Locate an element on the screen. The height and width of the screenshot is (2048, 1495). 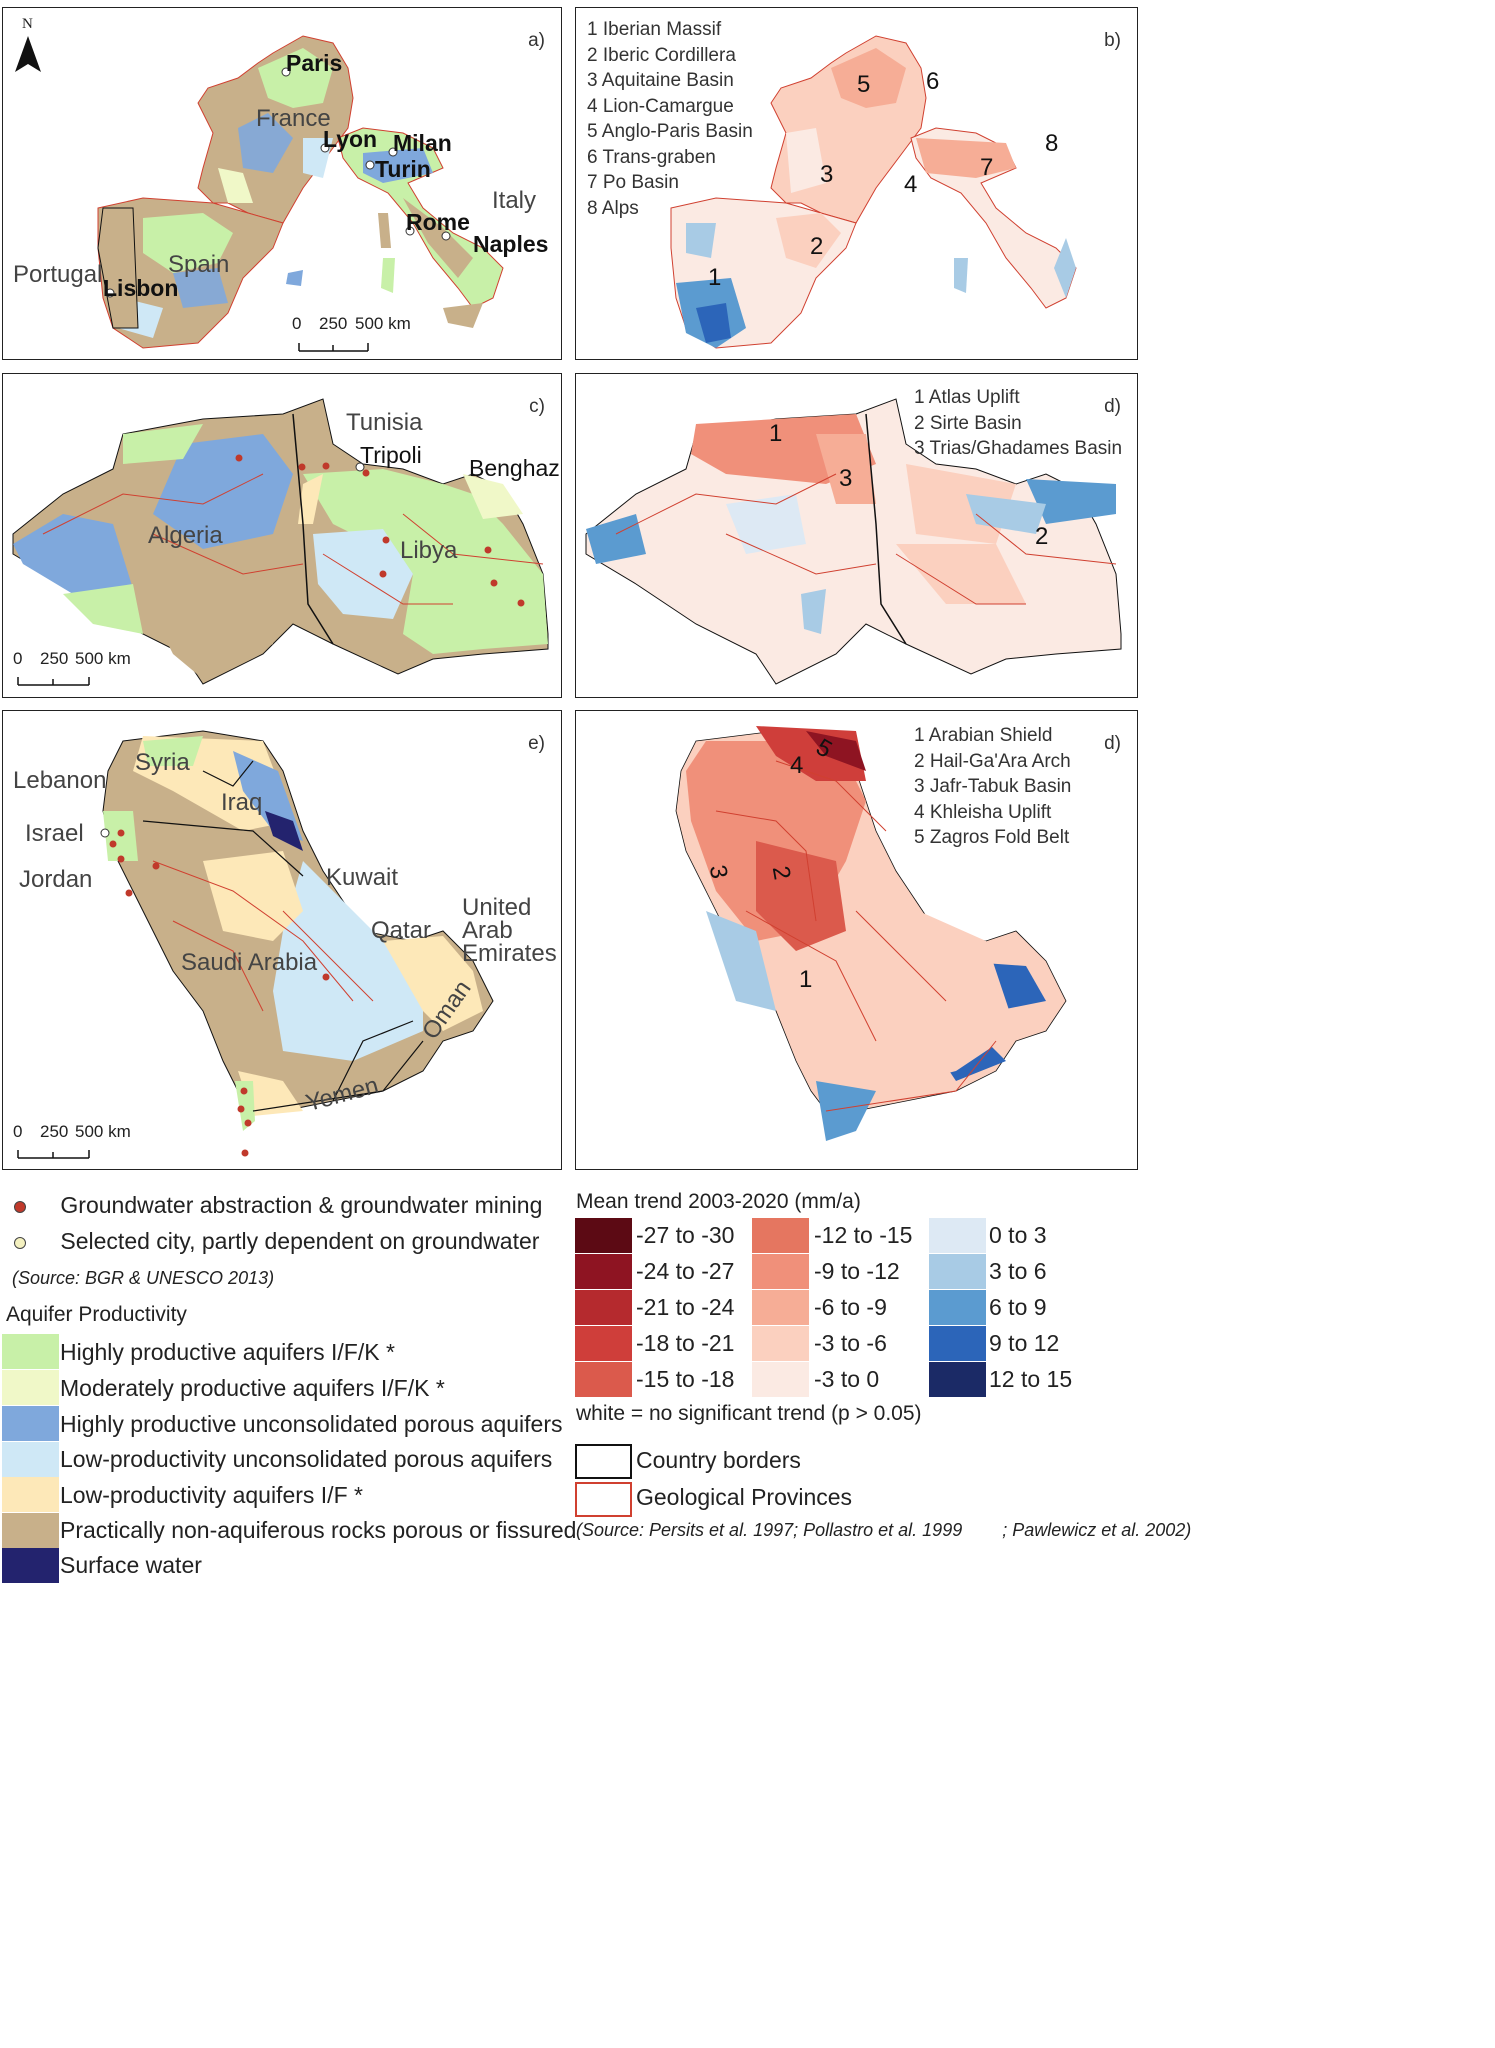
legend-label: -24 to -27 is located at coordinates (685, 1271).